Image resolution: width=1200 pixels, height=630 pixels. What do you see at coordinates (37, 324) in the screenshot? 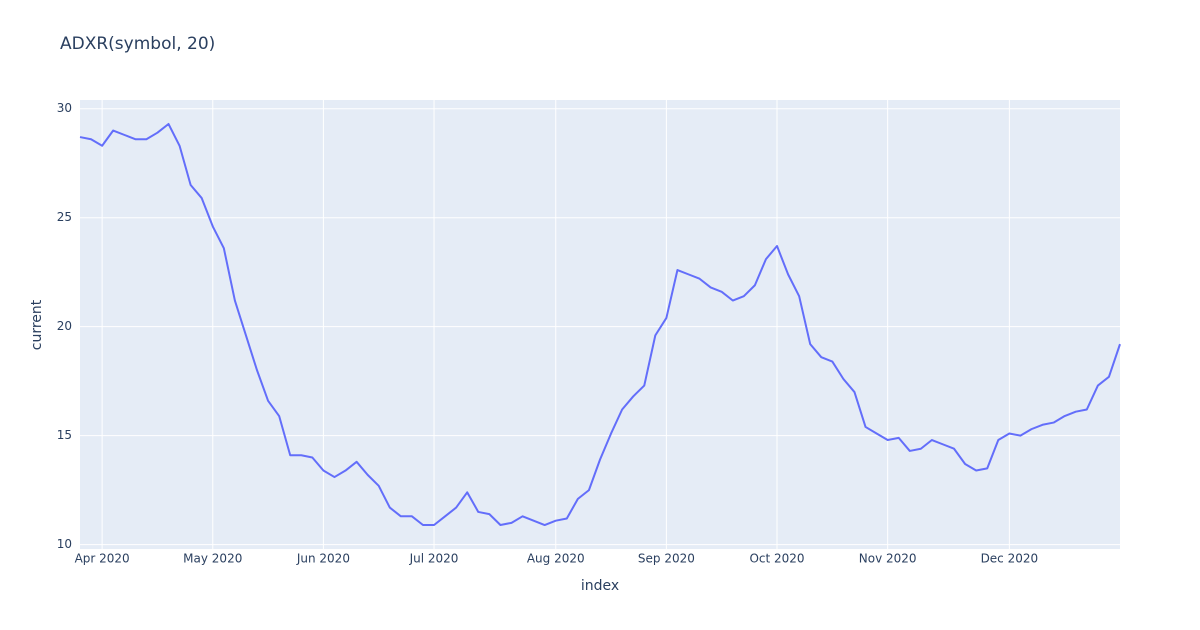
I see `y-axis-label: current` at bounding box center [37, 324].